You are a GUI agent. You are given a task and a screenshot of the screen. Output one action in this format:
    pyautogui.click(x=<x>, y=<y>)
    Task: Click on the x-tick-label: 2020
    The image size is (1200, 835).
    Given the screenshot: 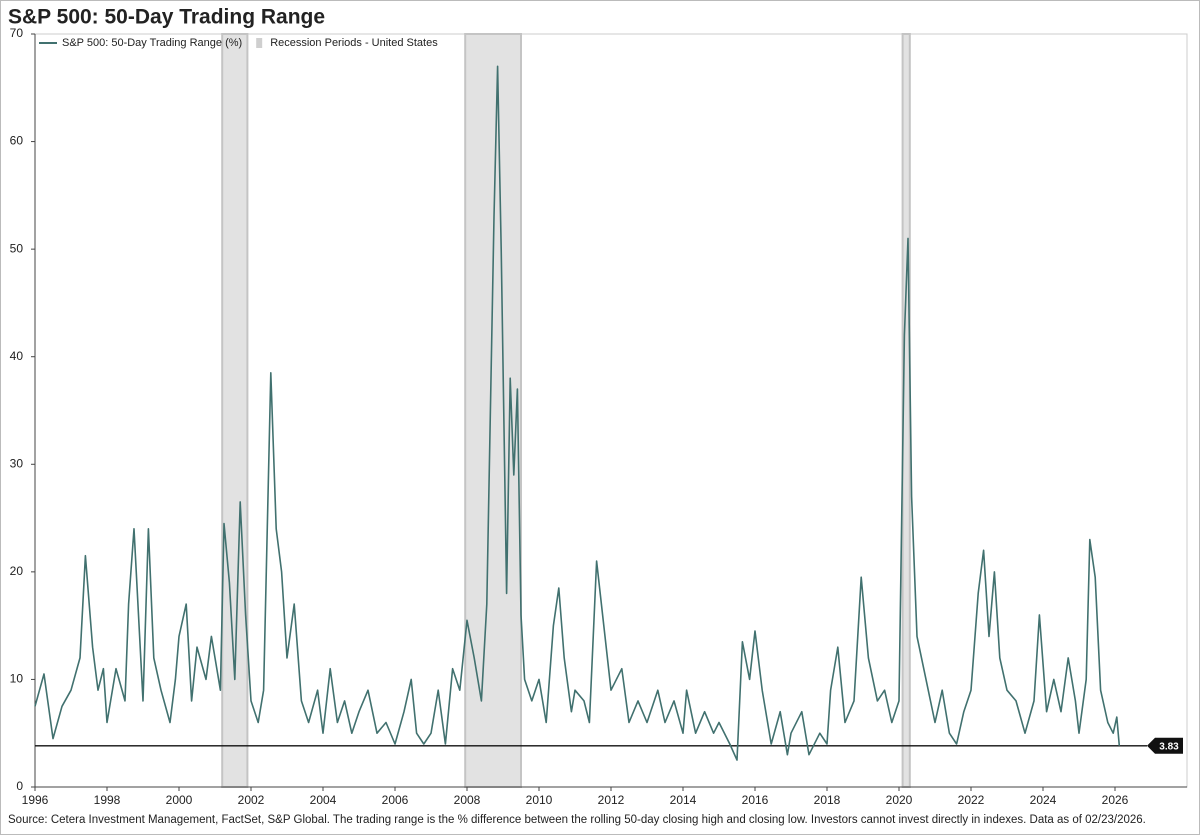 What is the action you would take?
    pyautogui.click(x=899, y=800)
    